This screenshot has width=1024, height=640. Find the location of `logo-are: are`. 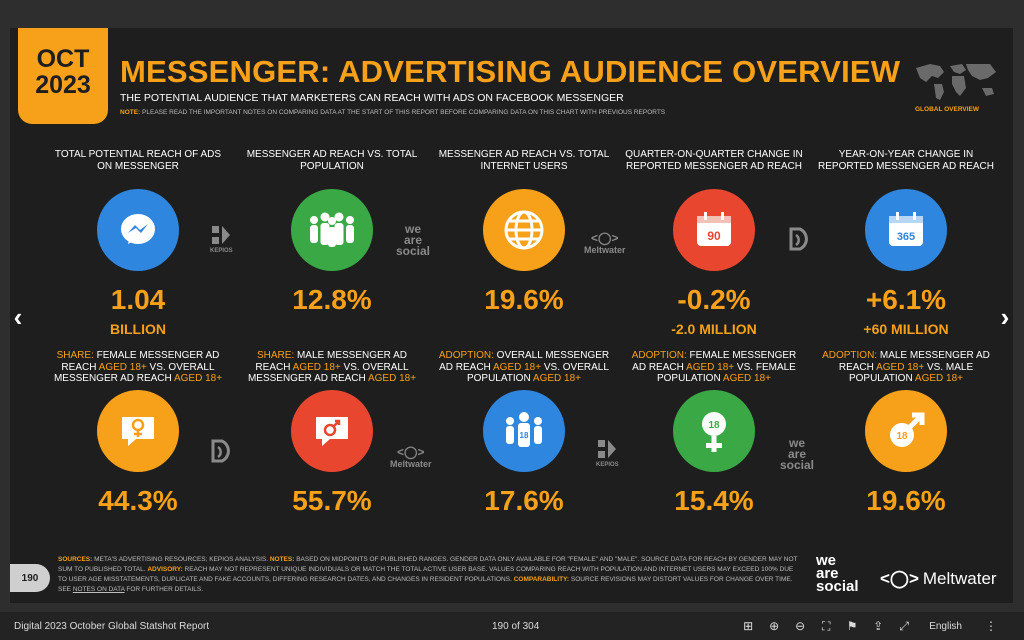

logo-are: are is located at coordinates (413, 240).